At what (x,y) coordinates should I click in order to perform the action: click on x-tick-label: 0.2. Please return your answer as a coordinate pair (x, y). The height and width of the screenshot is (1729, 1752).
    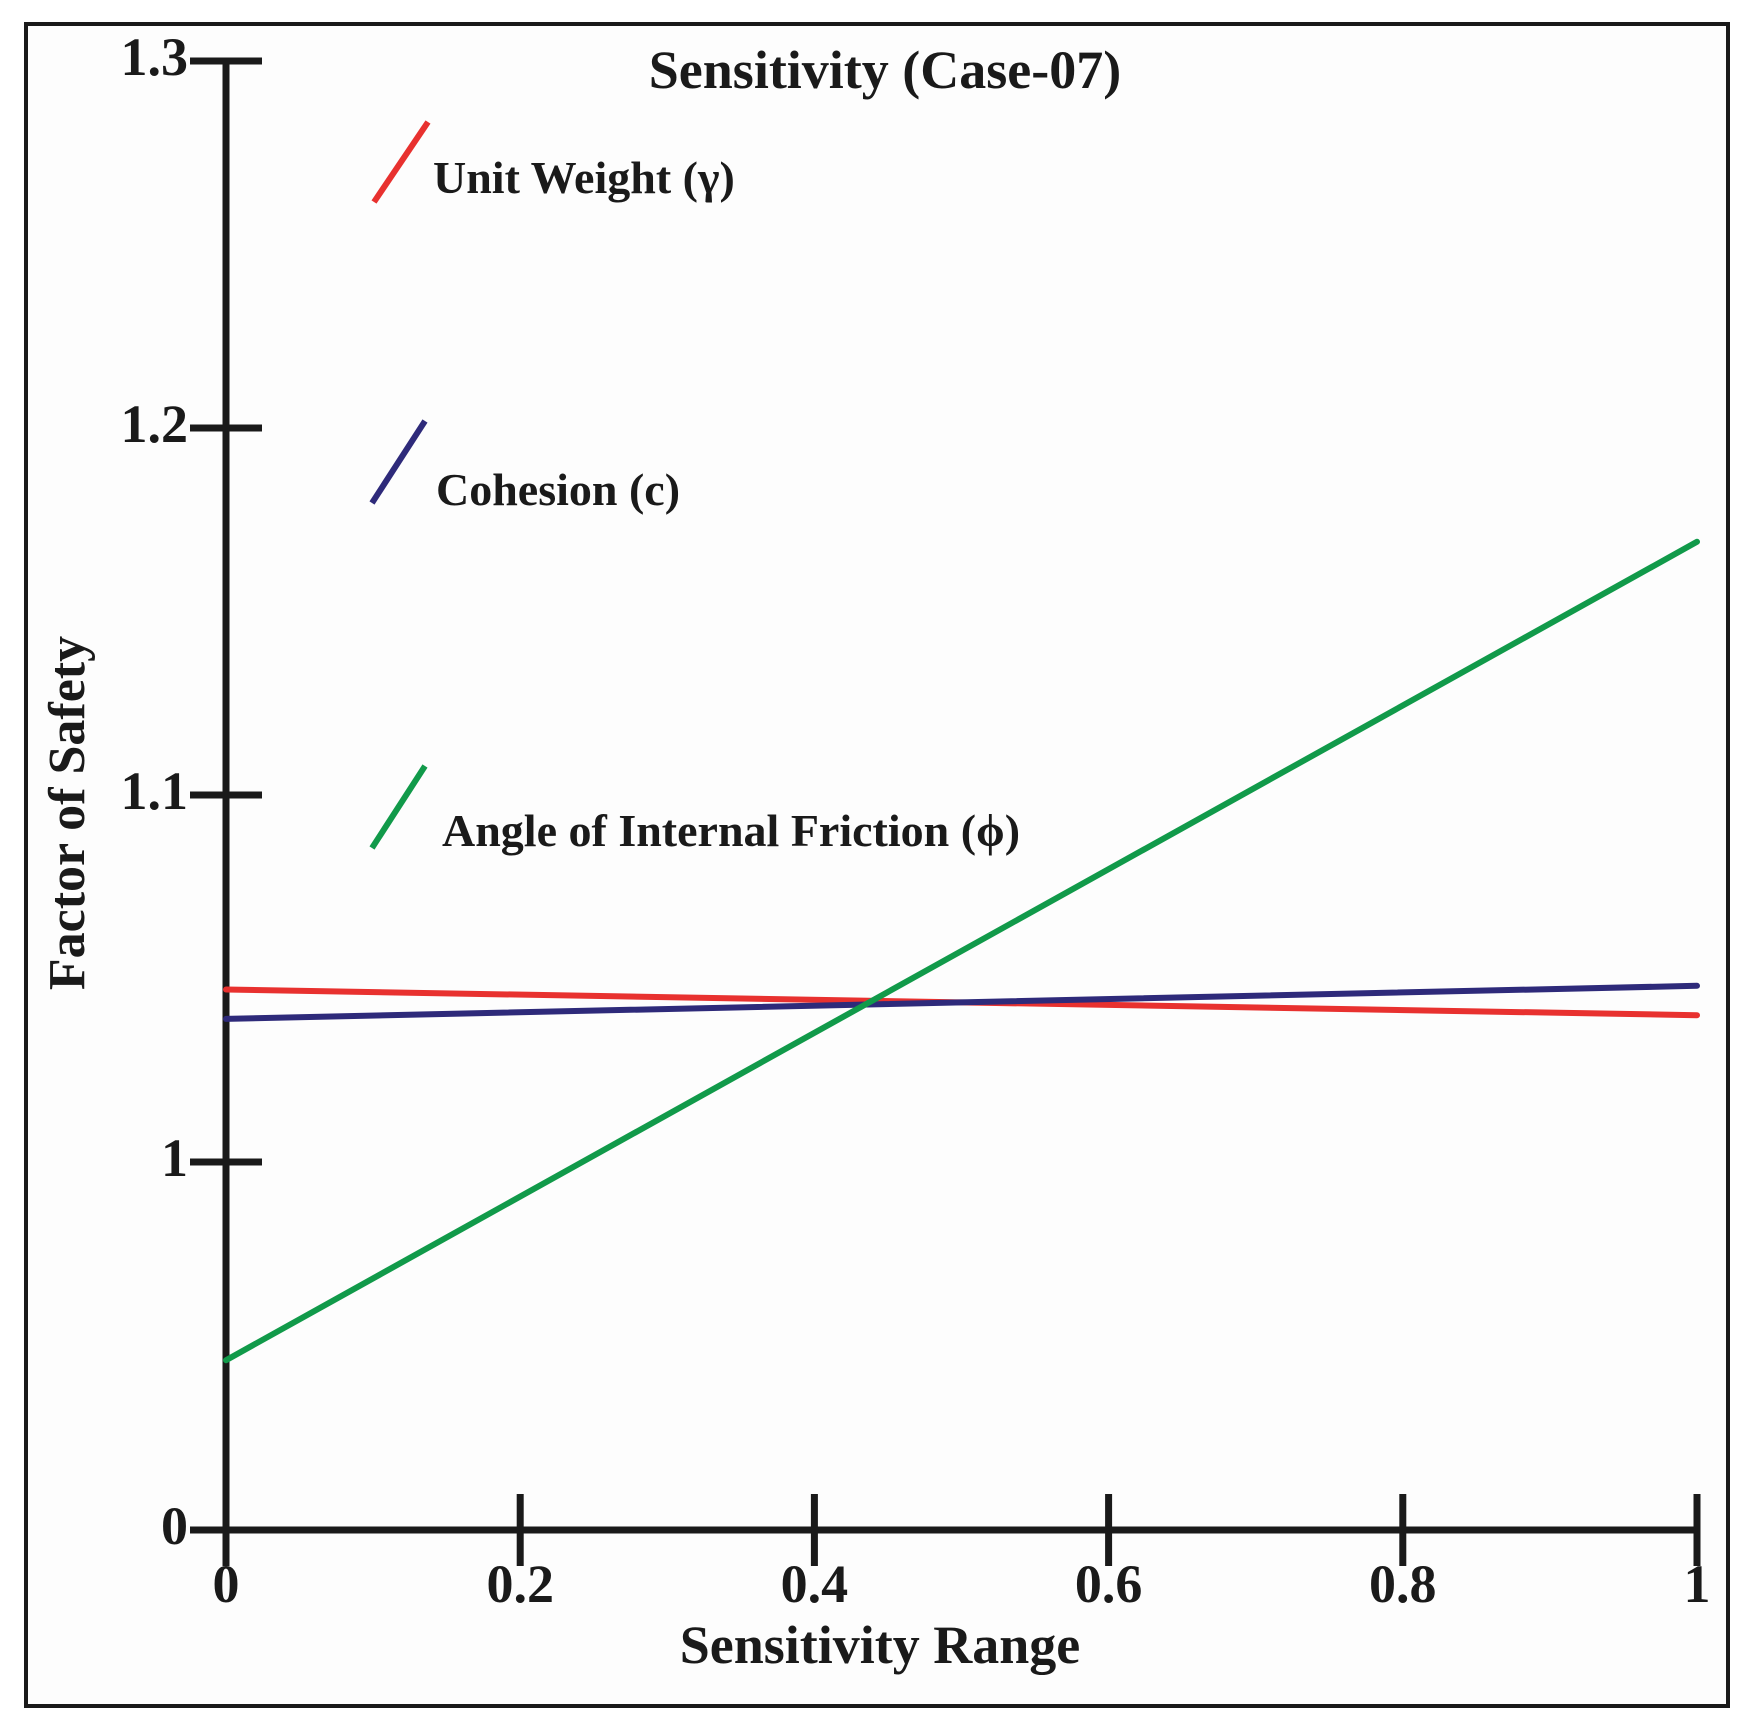
    Looking at the image, I should click on (520, 1584).